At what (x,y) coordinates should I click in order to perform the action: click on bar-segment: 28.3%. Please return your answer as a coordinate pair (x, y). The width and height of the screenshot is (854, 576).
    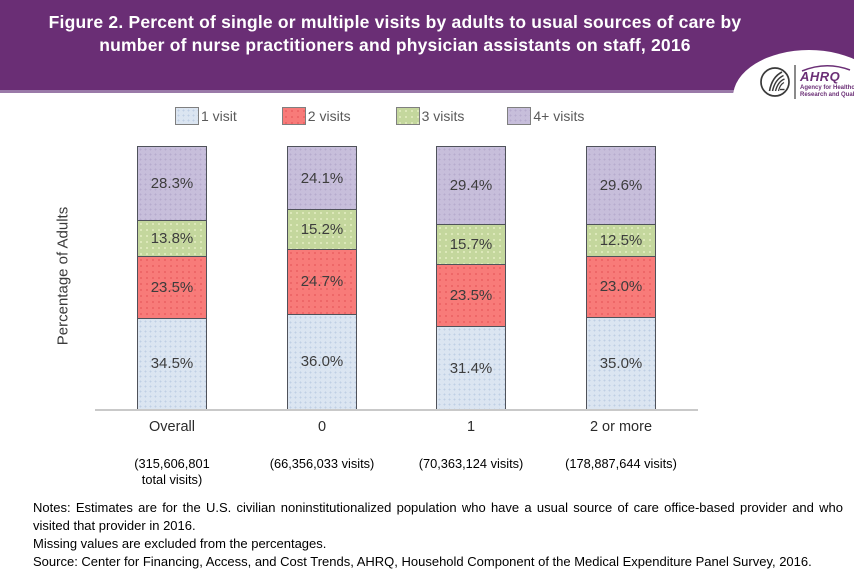
    Looking at the image, I should click on (172, 183).